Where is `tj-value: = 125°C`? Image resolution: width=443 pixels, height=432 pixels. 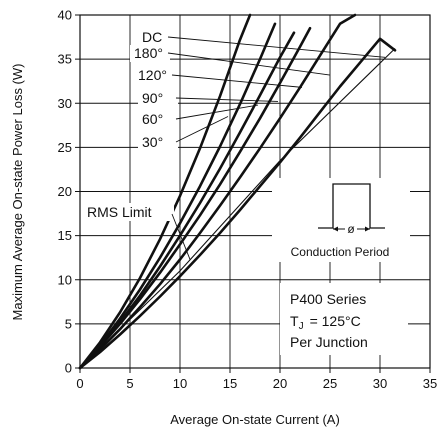 tj-value: = 125°C is located at coordinates (335, 321).